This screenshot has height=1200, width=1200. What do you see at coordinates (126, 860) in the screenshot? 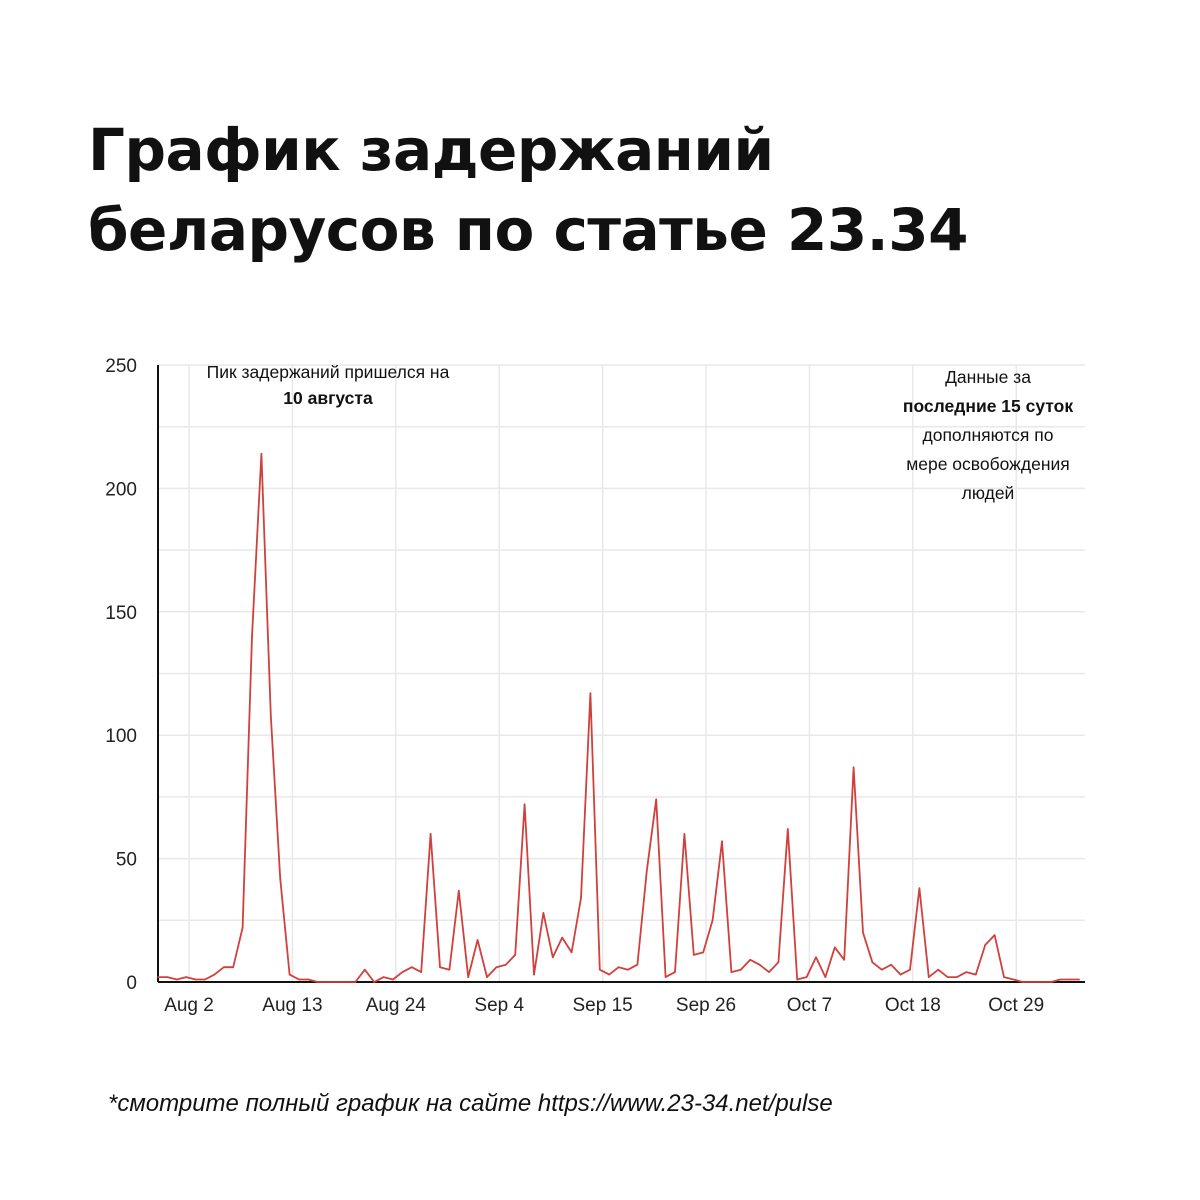
I see `y-tick-label: 50` at bounding box center [126, 860].